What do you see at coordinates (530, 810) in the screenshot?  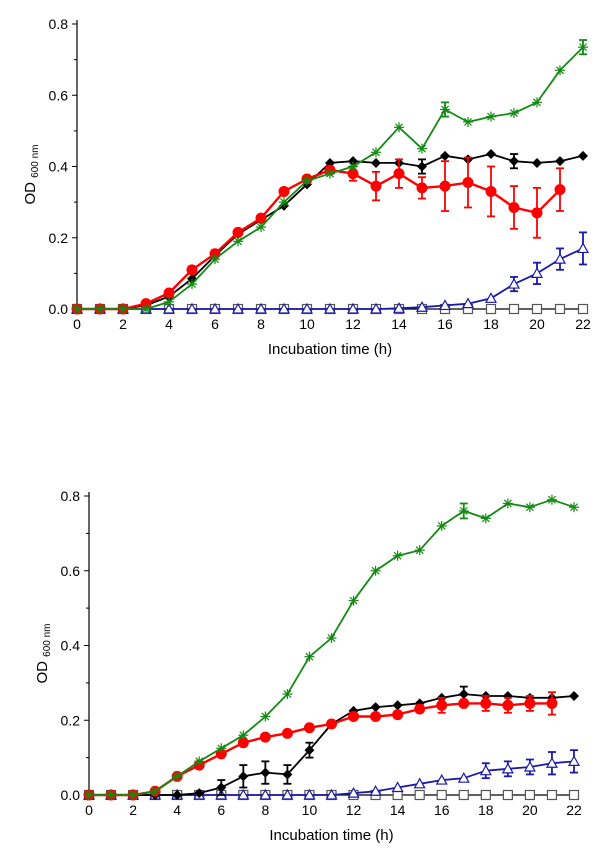 I see `chart1-x-tick-label: 20` at bounding box center [530, 810].